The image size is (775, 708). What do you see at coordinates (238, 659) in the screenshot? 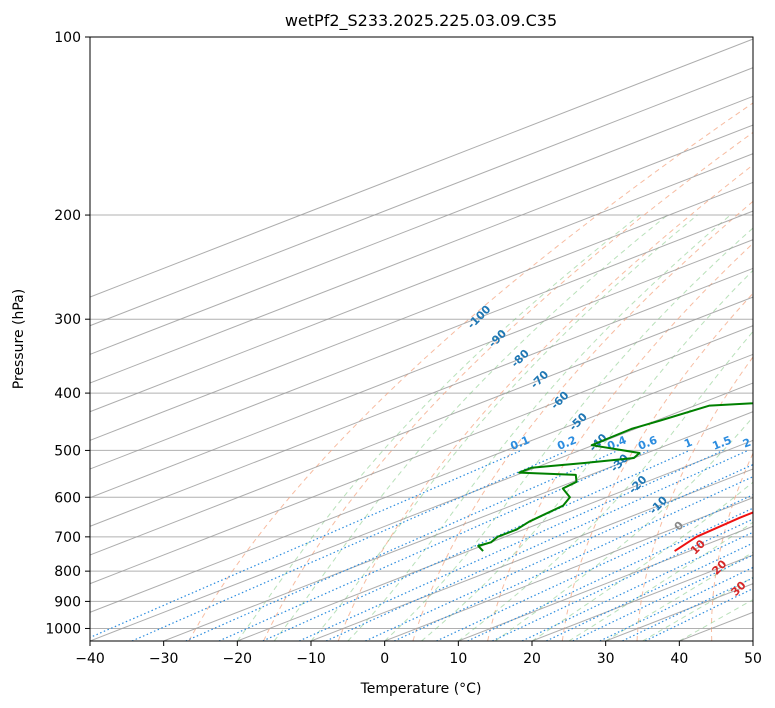
I see `x-tick-label: −20` at bounding box center [238, 659].